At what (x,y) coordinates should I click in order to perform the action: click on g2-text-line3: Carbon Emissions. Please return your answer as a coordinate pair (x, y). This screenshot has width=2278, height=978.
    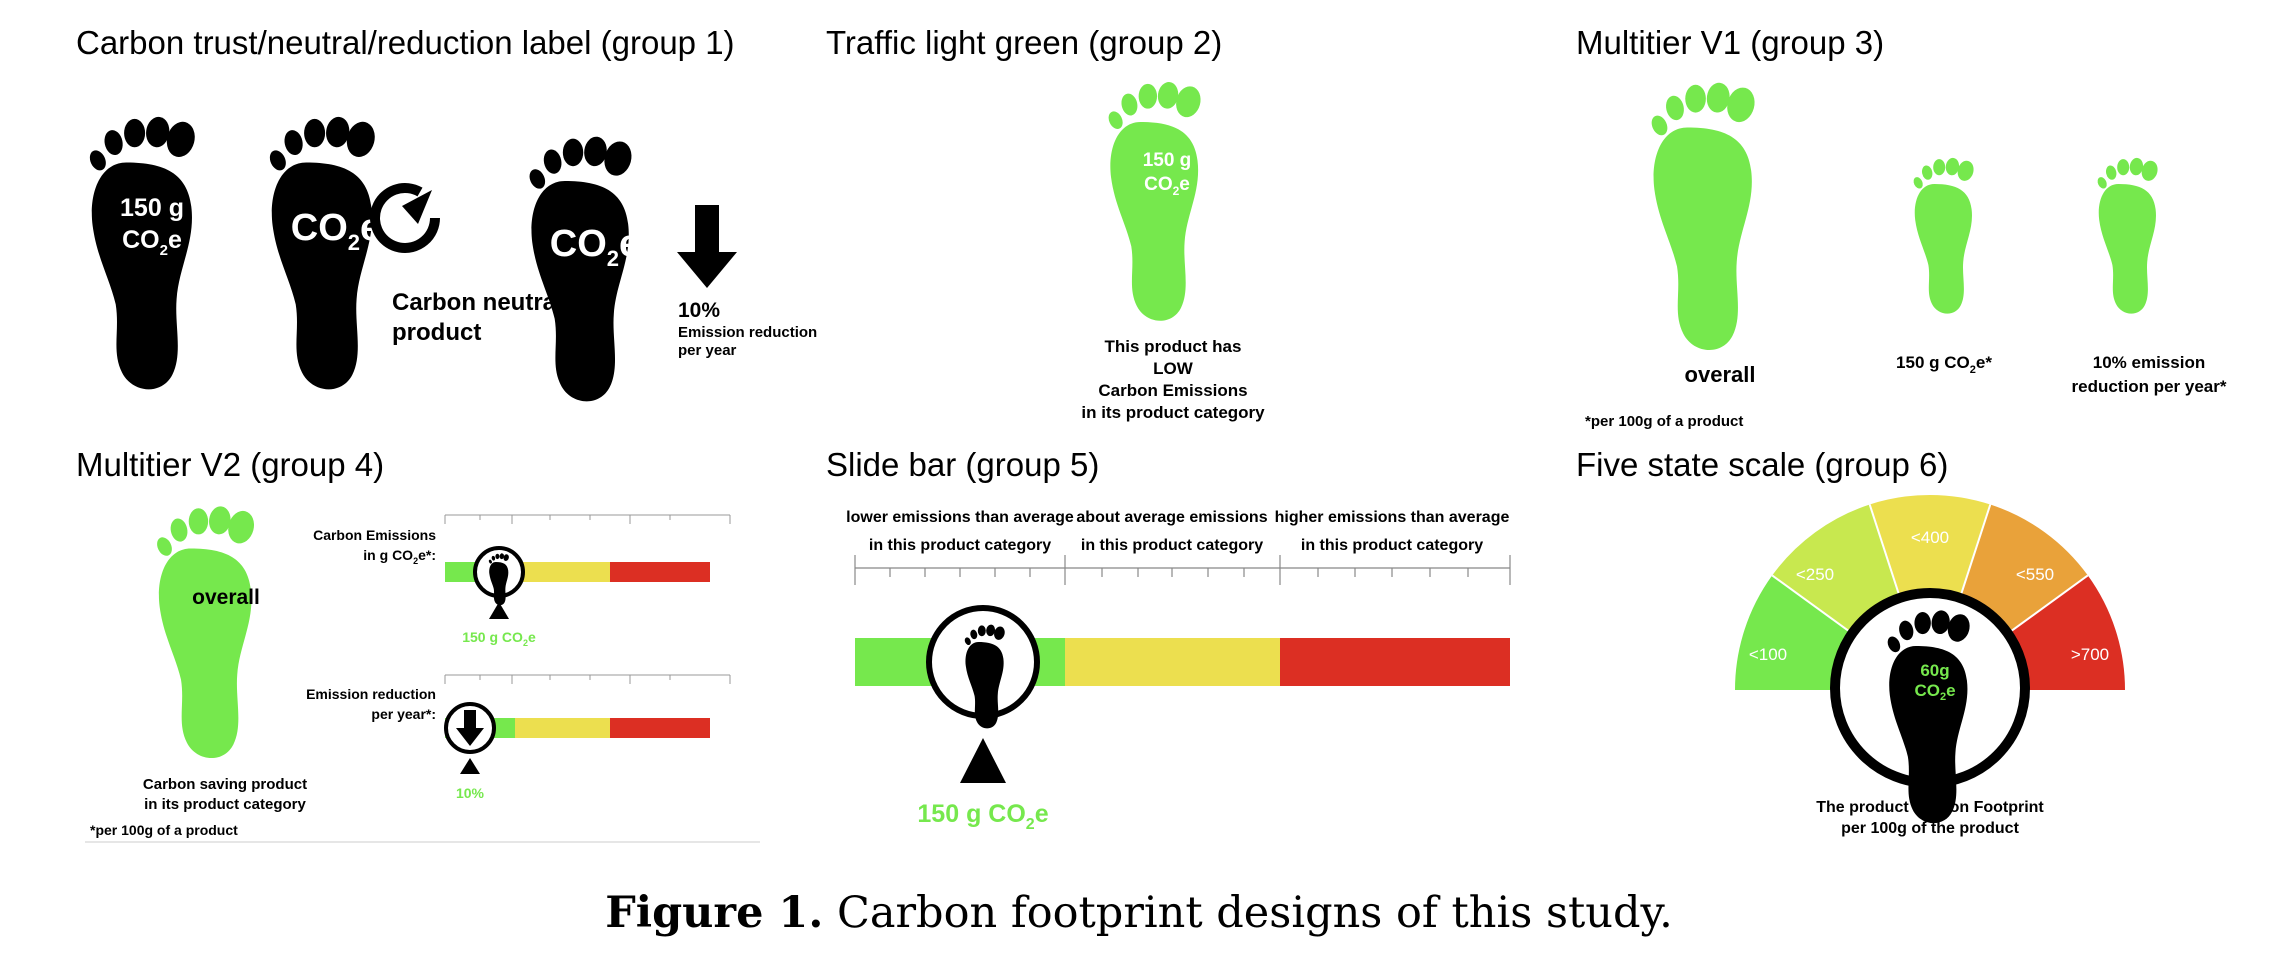
    Looking at the image, I should click on (1172, 390).